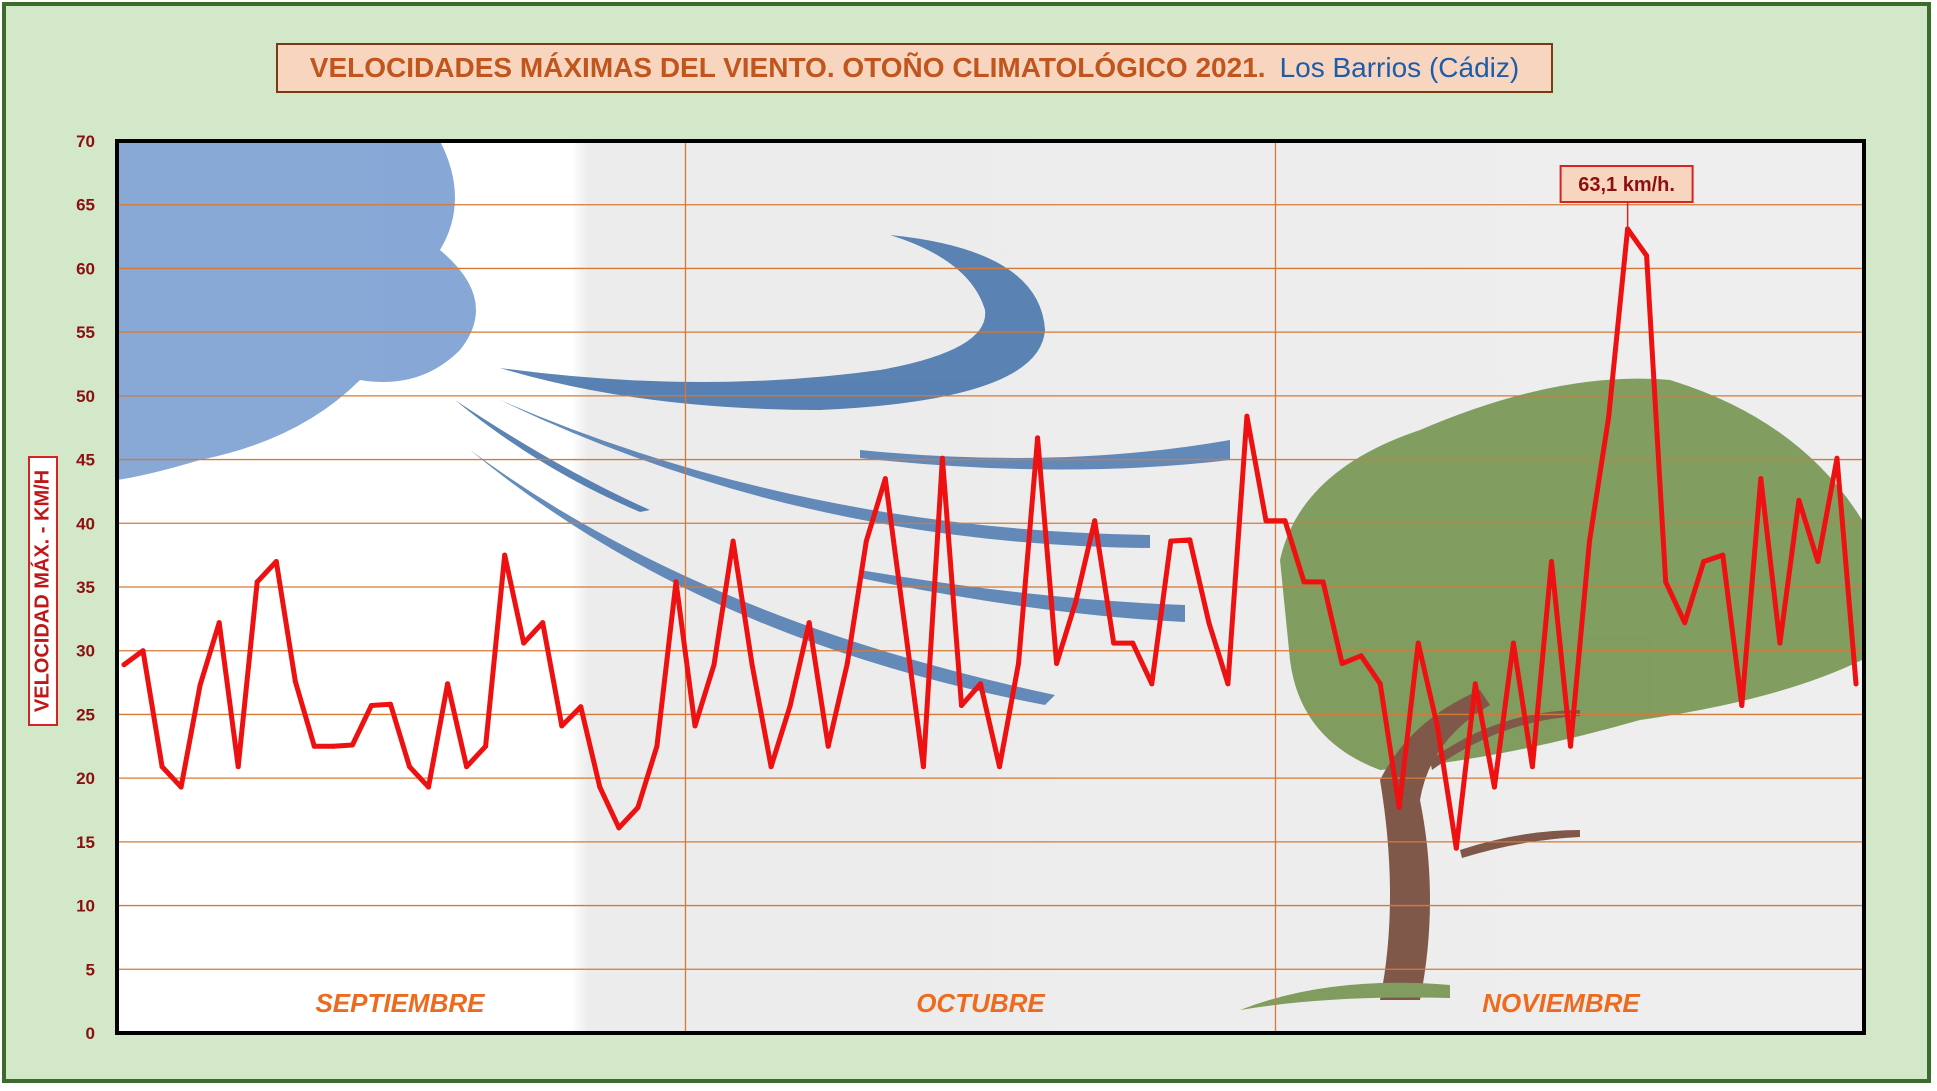  I want to click on month-label: NOVIEMBRE, so click(1561, 1003).